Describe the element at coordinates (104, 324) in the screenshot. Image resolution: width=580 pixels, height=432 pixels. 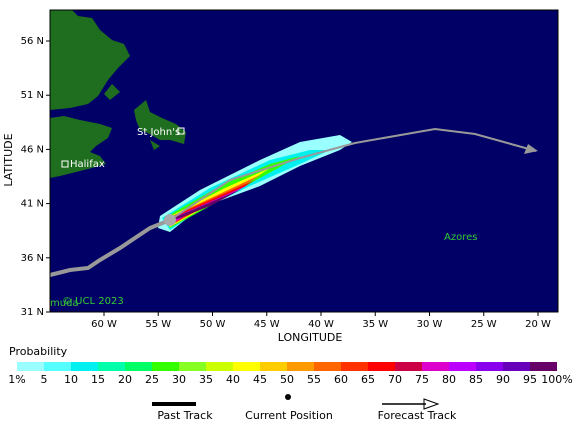
I see `x-tick-label: 60 W` at that location.